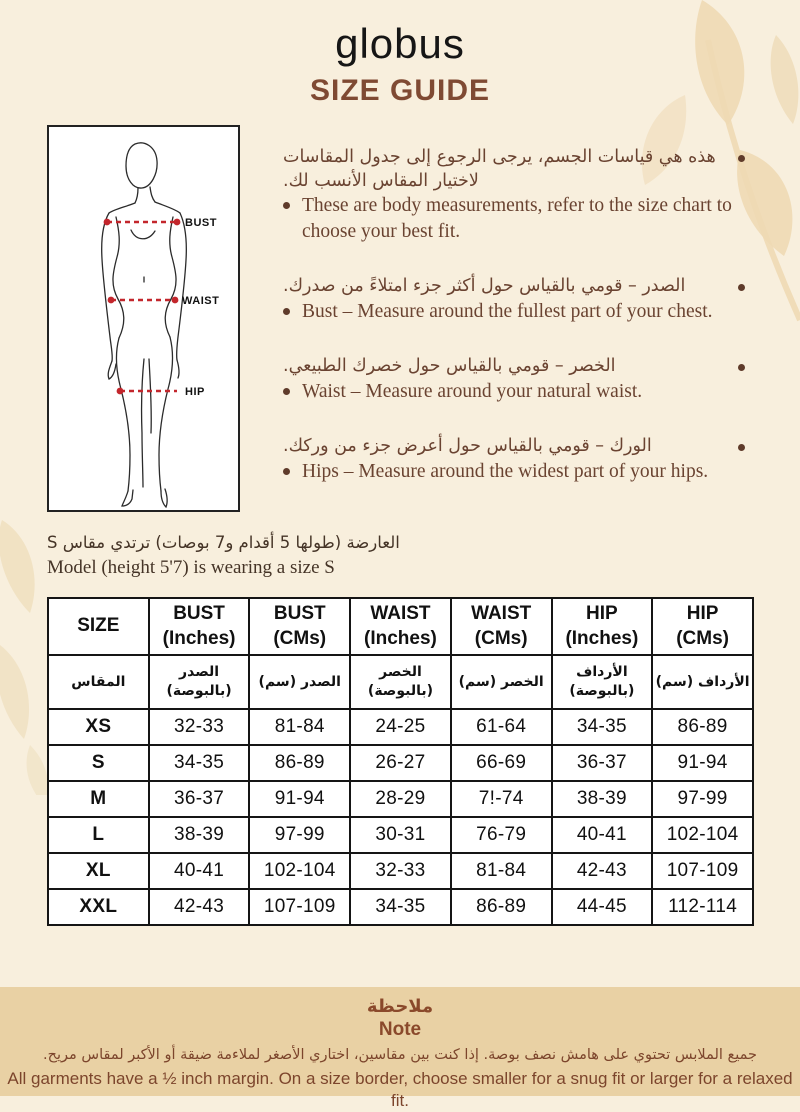 Image resolution: width=800 pixels, height=1112 pixels. Describe the element at coordinates (501, 763) in the screenshot. I see `measurement-cell: 66-69` at that location.